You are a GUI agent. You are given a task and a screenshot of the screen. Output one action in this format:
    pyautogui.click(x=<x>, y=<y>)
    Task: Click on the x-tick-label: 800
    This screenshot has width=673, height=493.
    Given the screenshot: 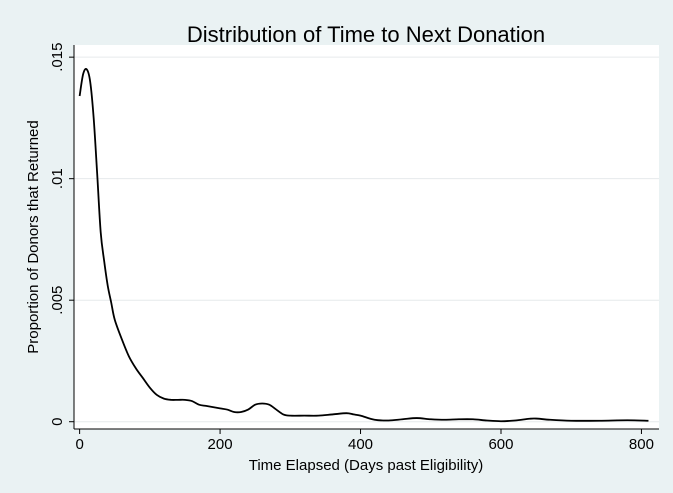 What is the action you would take?
    pyautogui.click(x=641, y=444)
    